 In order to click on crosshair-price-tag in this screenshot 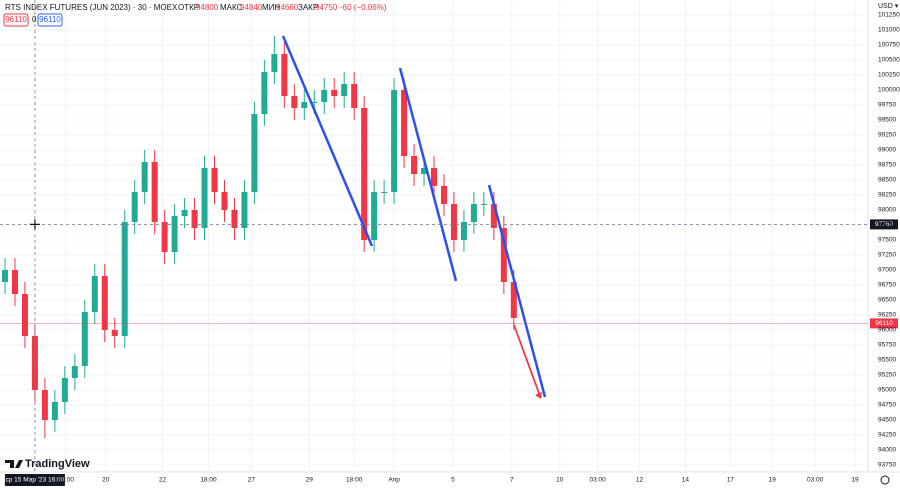, I will do `click(884, 224)`.